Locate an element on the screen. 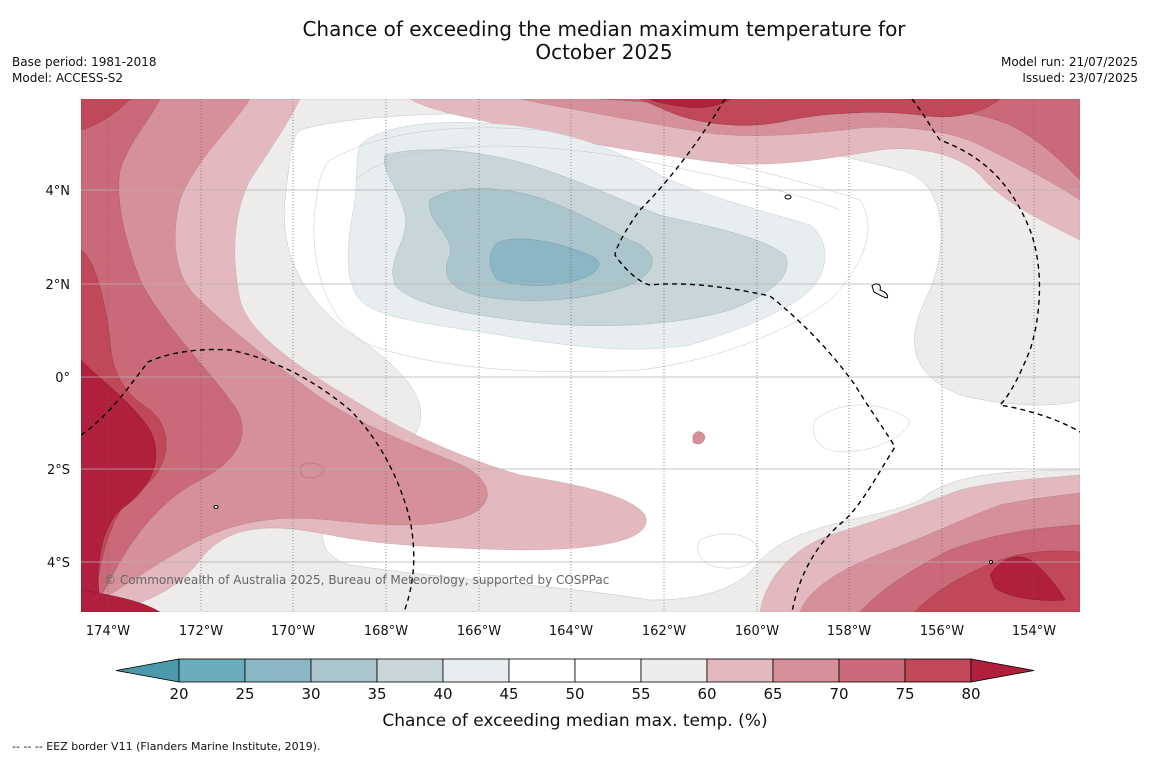  lon-label: 164°W is located at coordinates (571, 631).